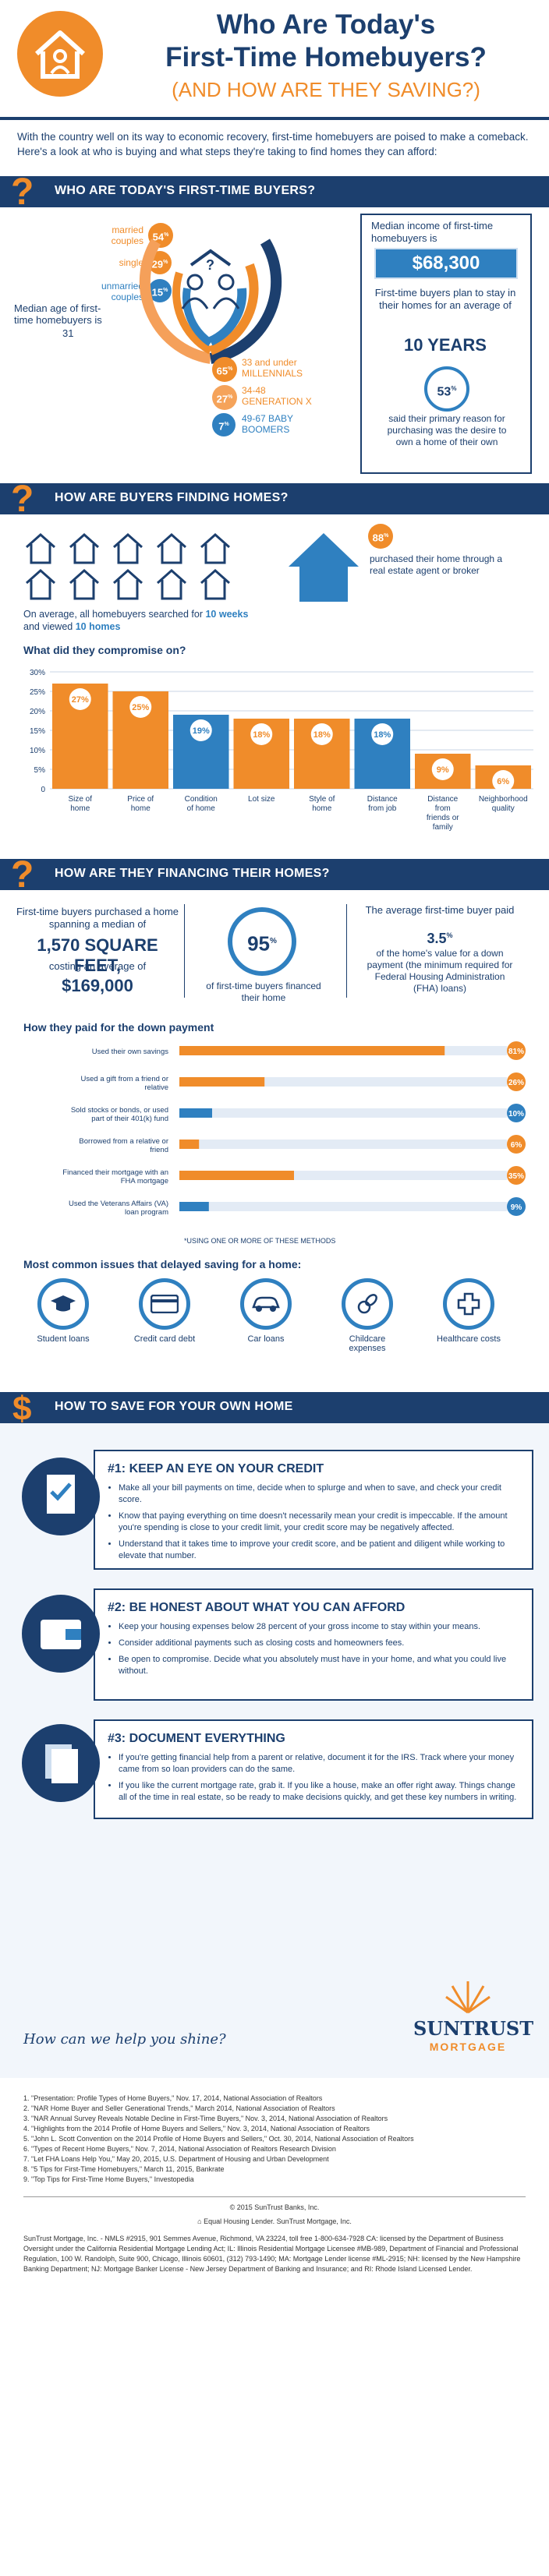  I want to click on agent-pct: 88%, so click(380, 536).